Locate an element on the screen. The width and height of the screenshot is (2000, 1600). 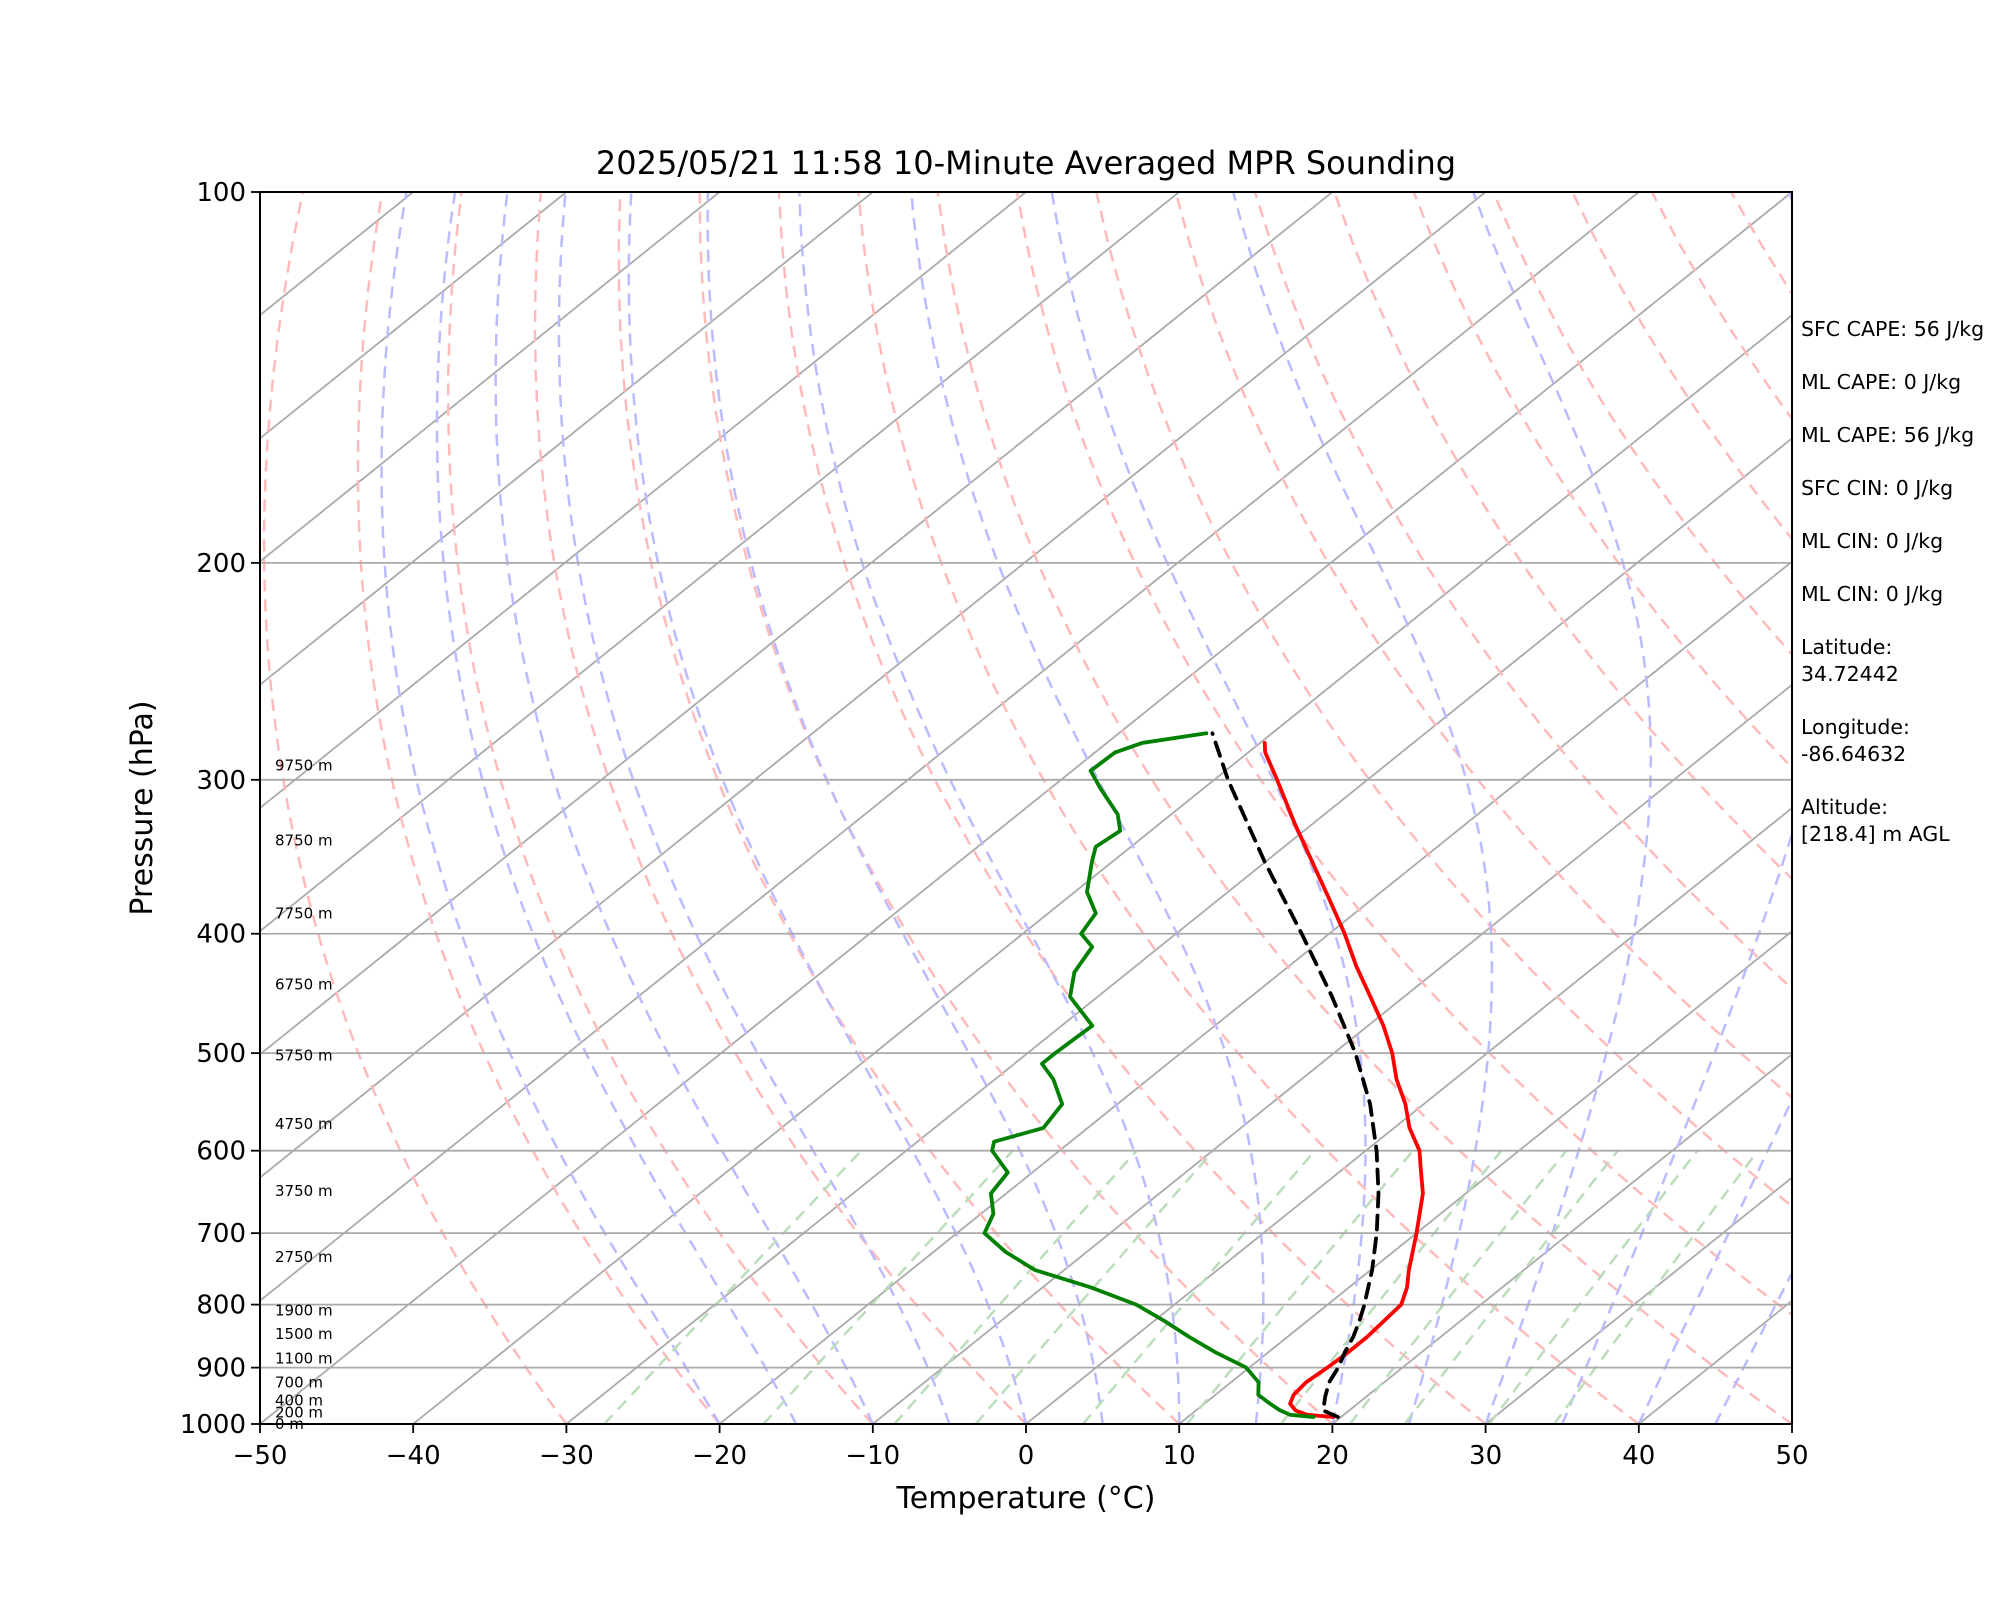
height-label: 6750 m is located at coordinates (304, 985).